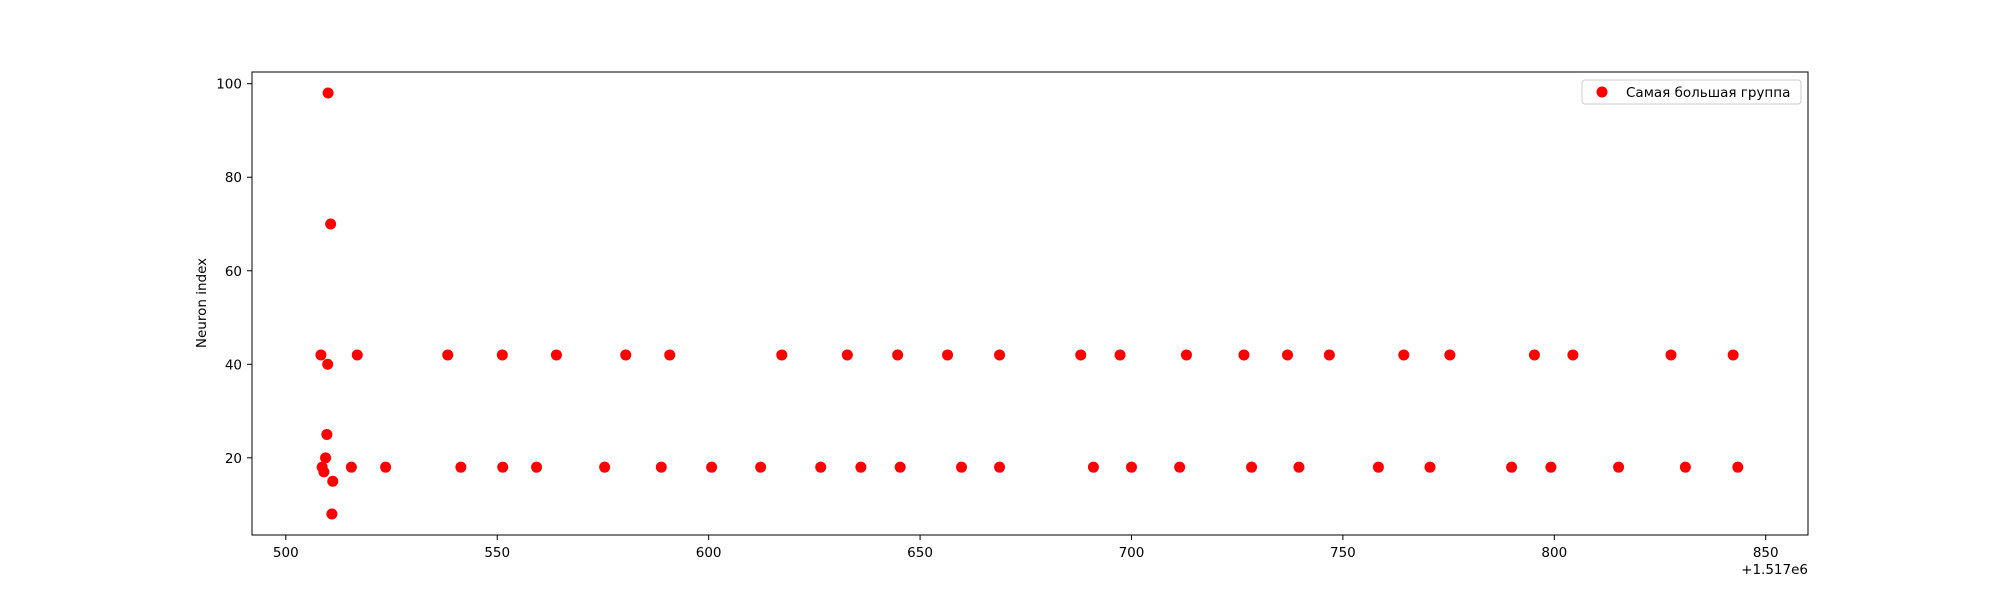  Describe the element at coordinates (1774, 570) in the screenshot. I see `x-axis-offset-label: +1.517e6` at that location.